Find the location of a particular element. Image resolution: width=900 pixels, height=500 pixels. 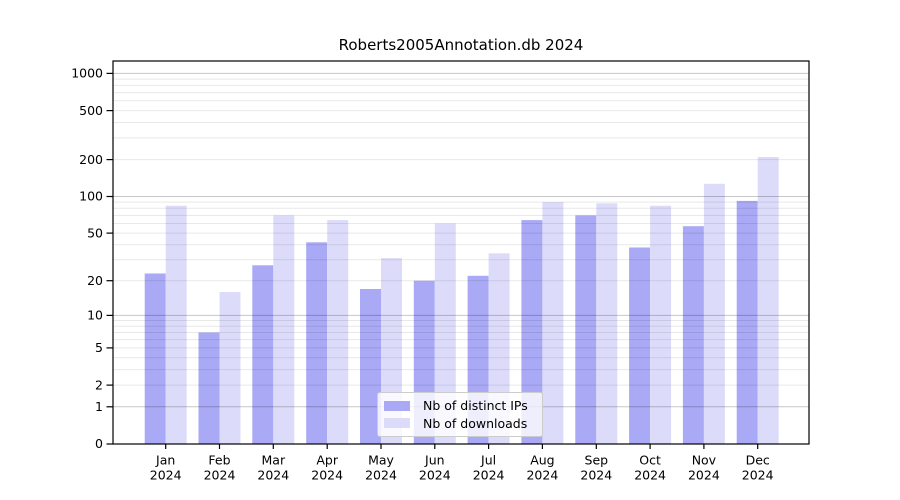

svg-text: 1000 is located at coordinates (87, 73).